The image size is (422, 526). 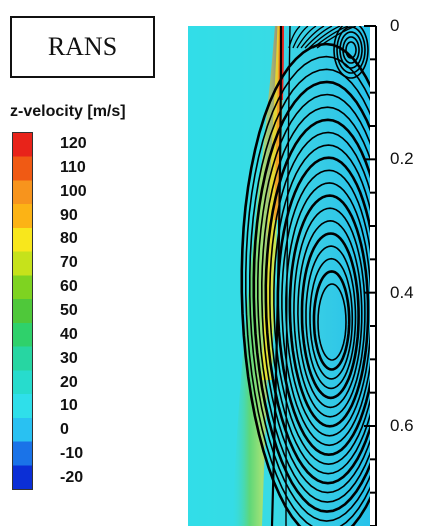 I want to click on colorbar-tick-label: 20, so click(x=69, y=382).